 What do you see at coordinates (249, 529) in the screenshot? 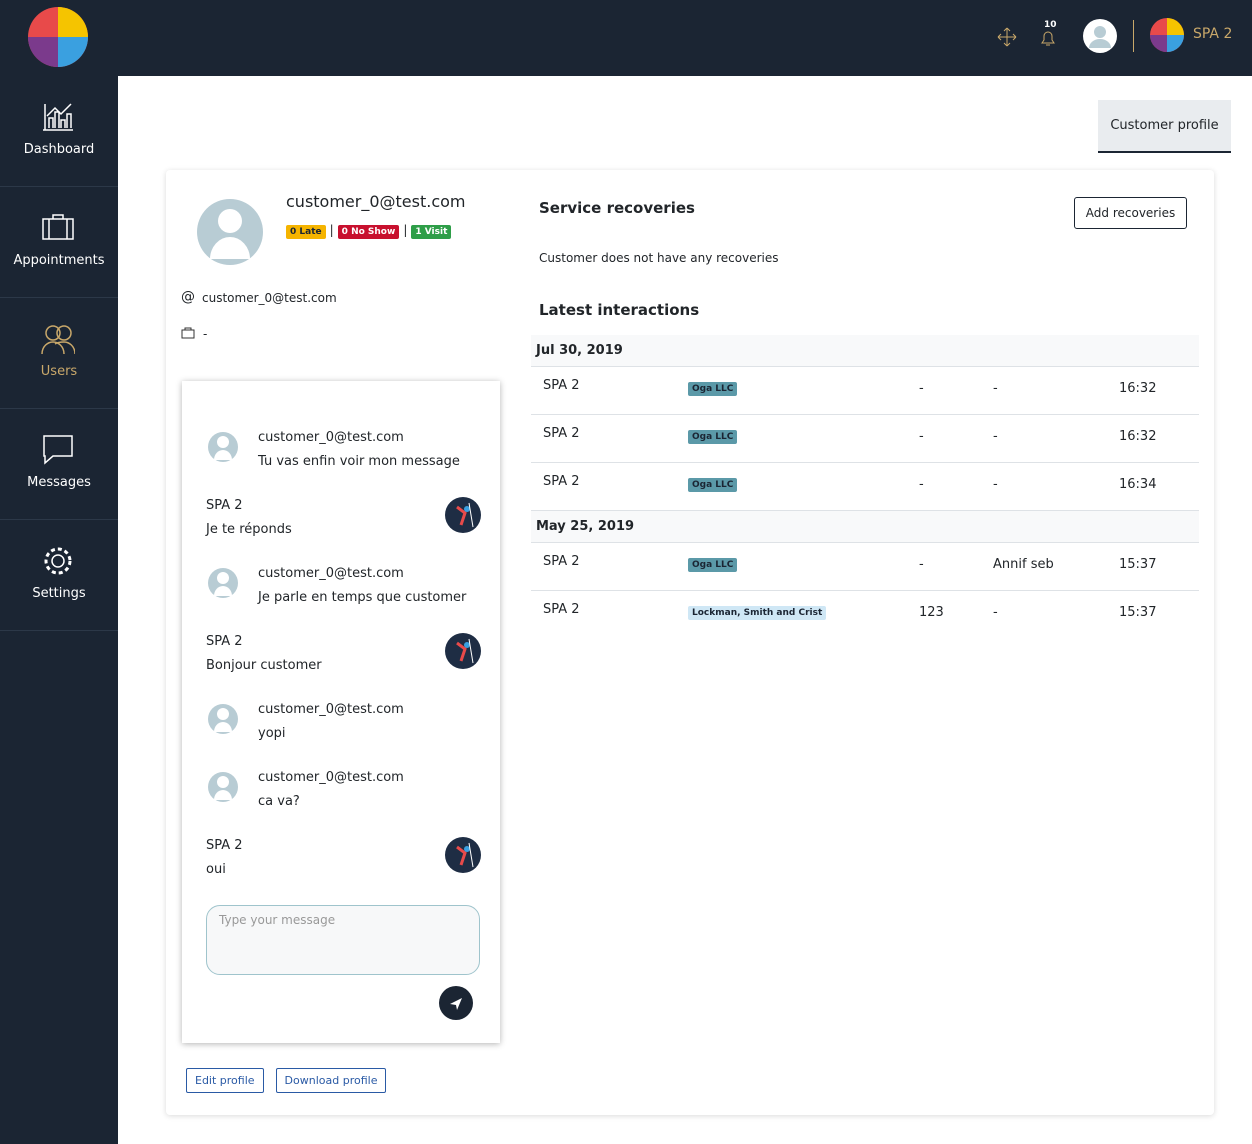
I see `message-text: Je te réponds` at bounding box center [249, 529].